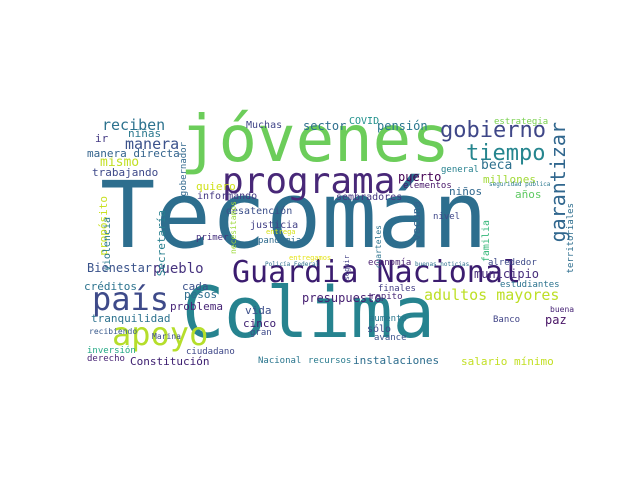  What do you see at coordinates (571, 238) in the screenshot?
I see `word-territoriales: territoriales` at bounding box center [571, 238].